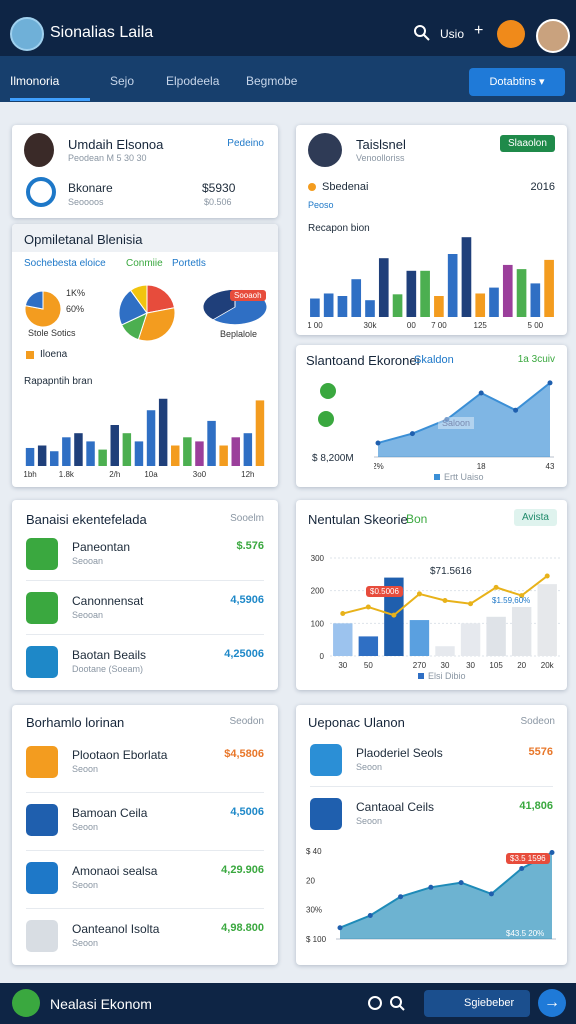  Describe the element at coordinates (65, 263) in the screenshot. I see `filter: Sochebesta eloice` at that location.